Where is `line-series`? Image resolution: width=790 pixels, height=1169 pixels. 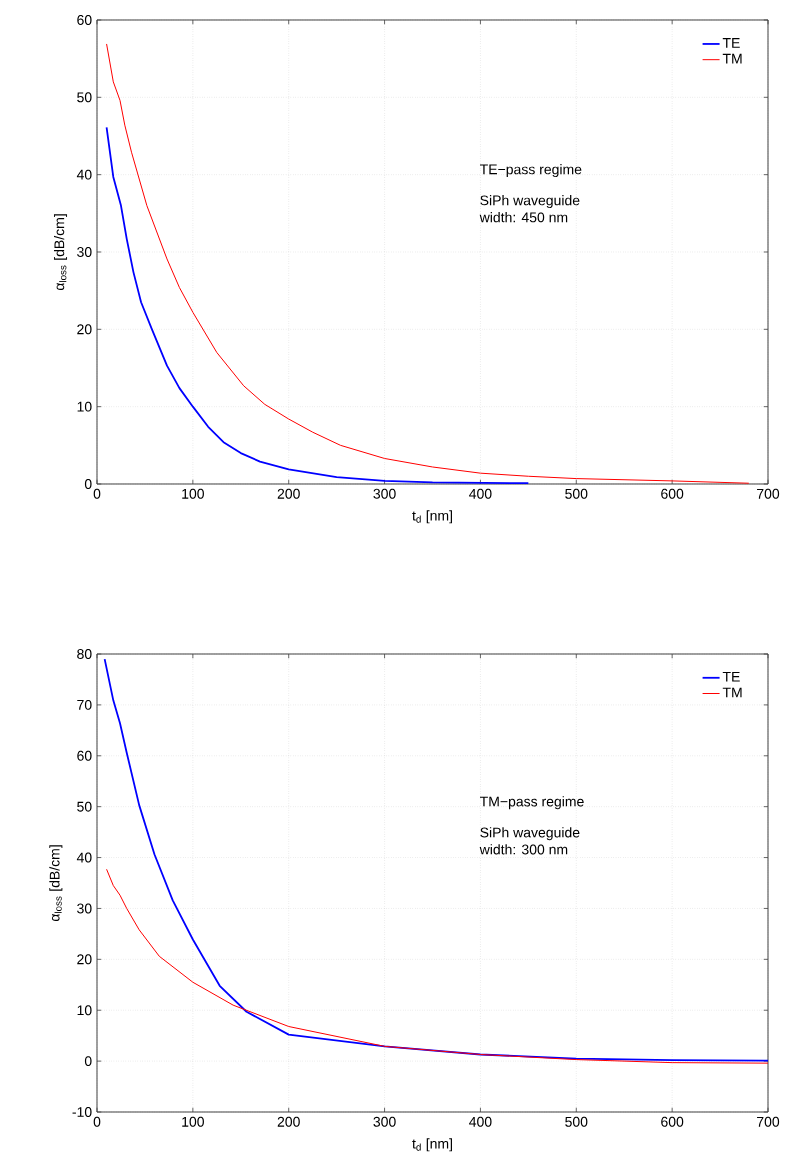
line-series is located at coordinates (437, 966).